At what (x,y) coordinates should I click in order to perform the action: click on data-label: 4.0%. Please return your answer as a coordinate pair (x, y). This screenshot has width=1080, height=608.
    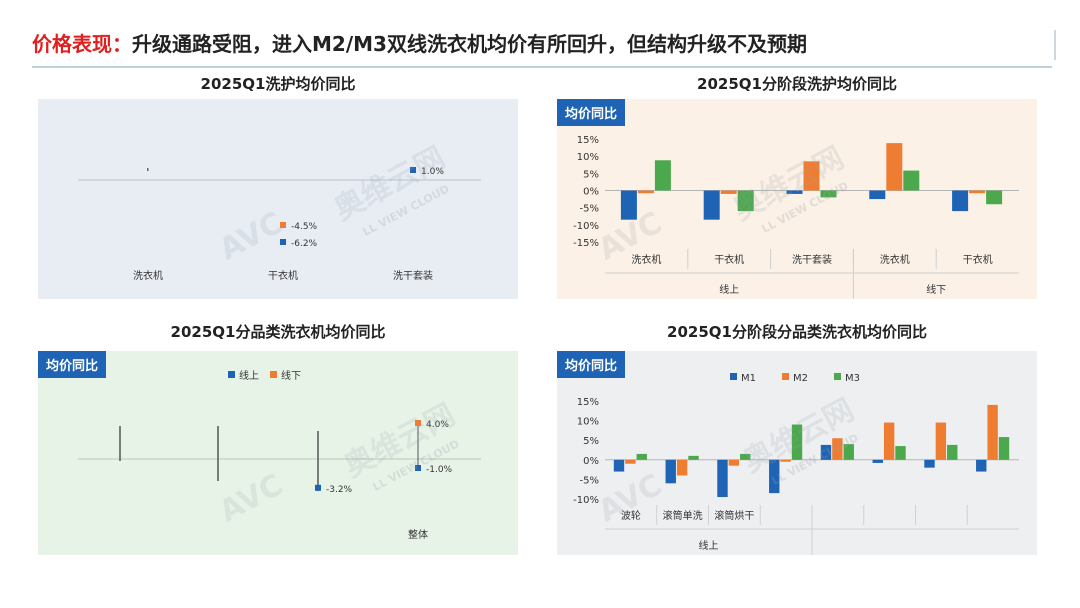
    Looking at the image, I should click on (437, 425).